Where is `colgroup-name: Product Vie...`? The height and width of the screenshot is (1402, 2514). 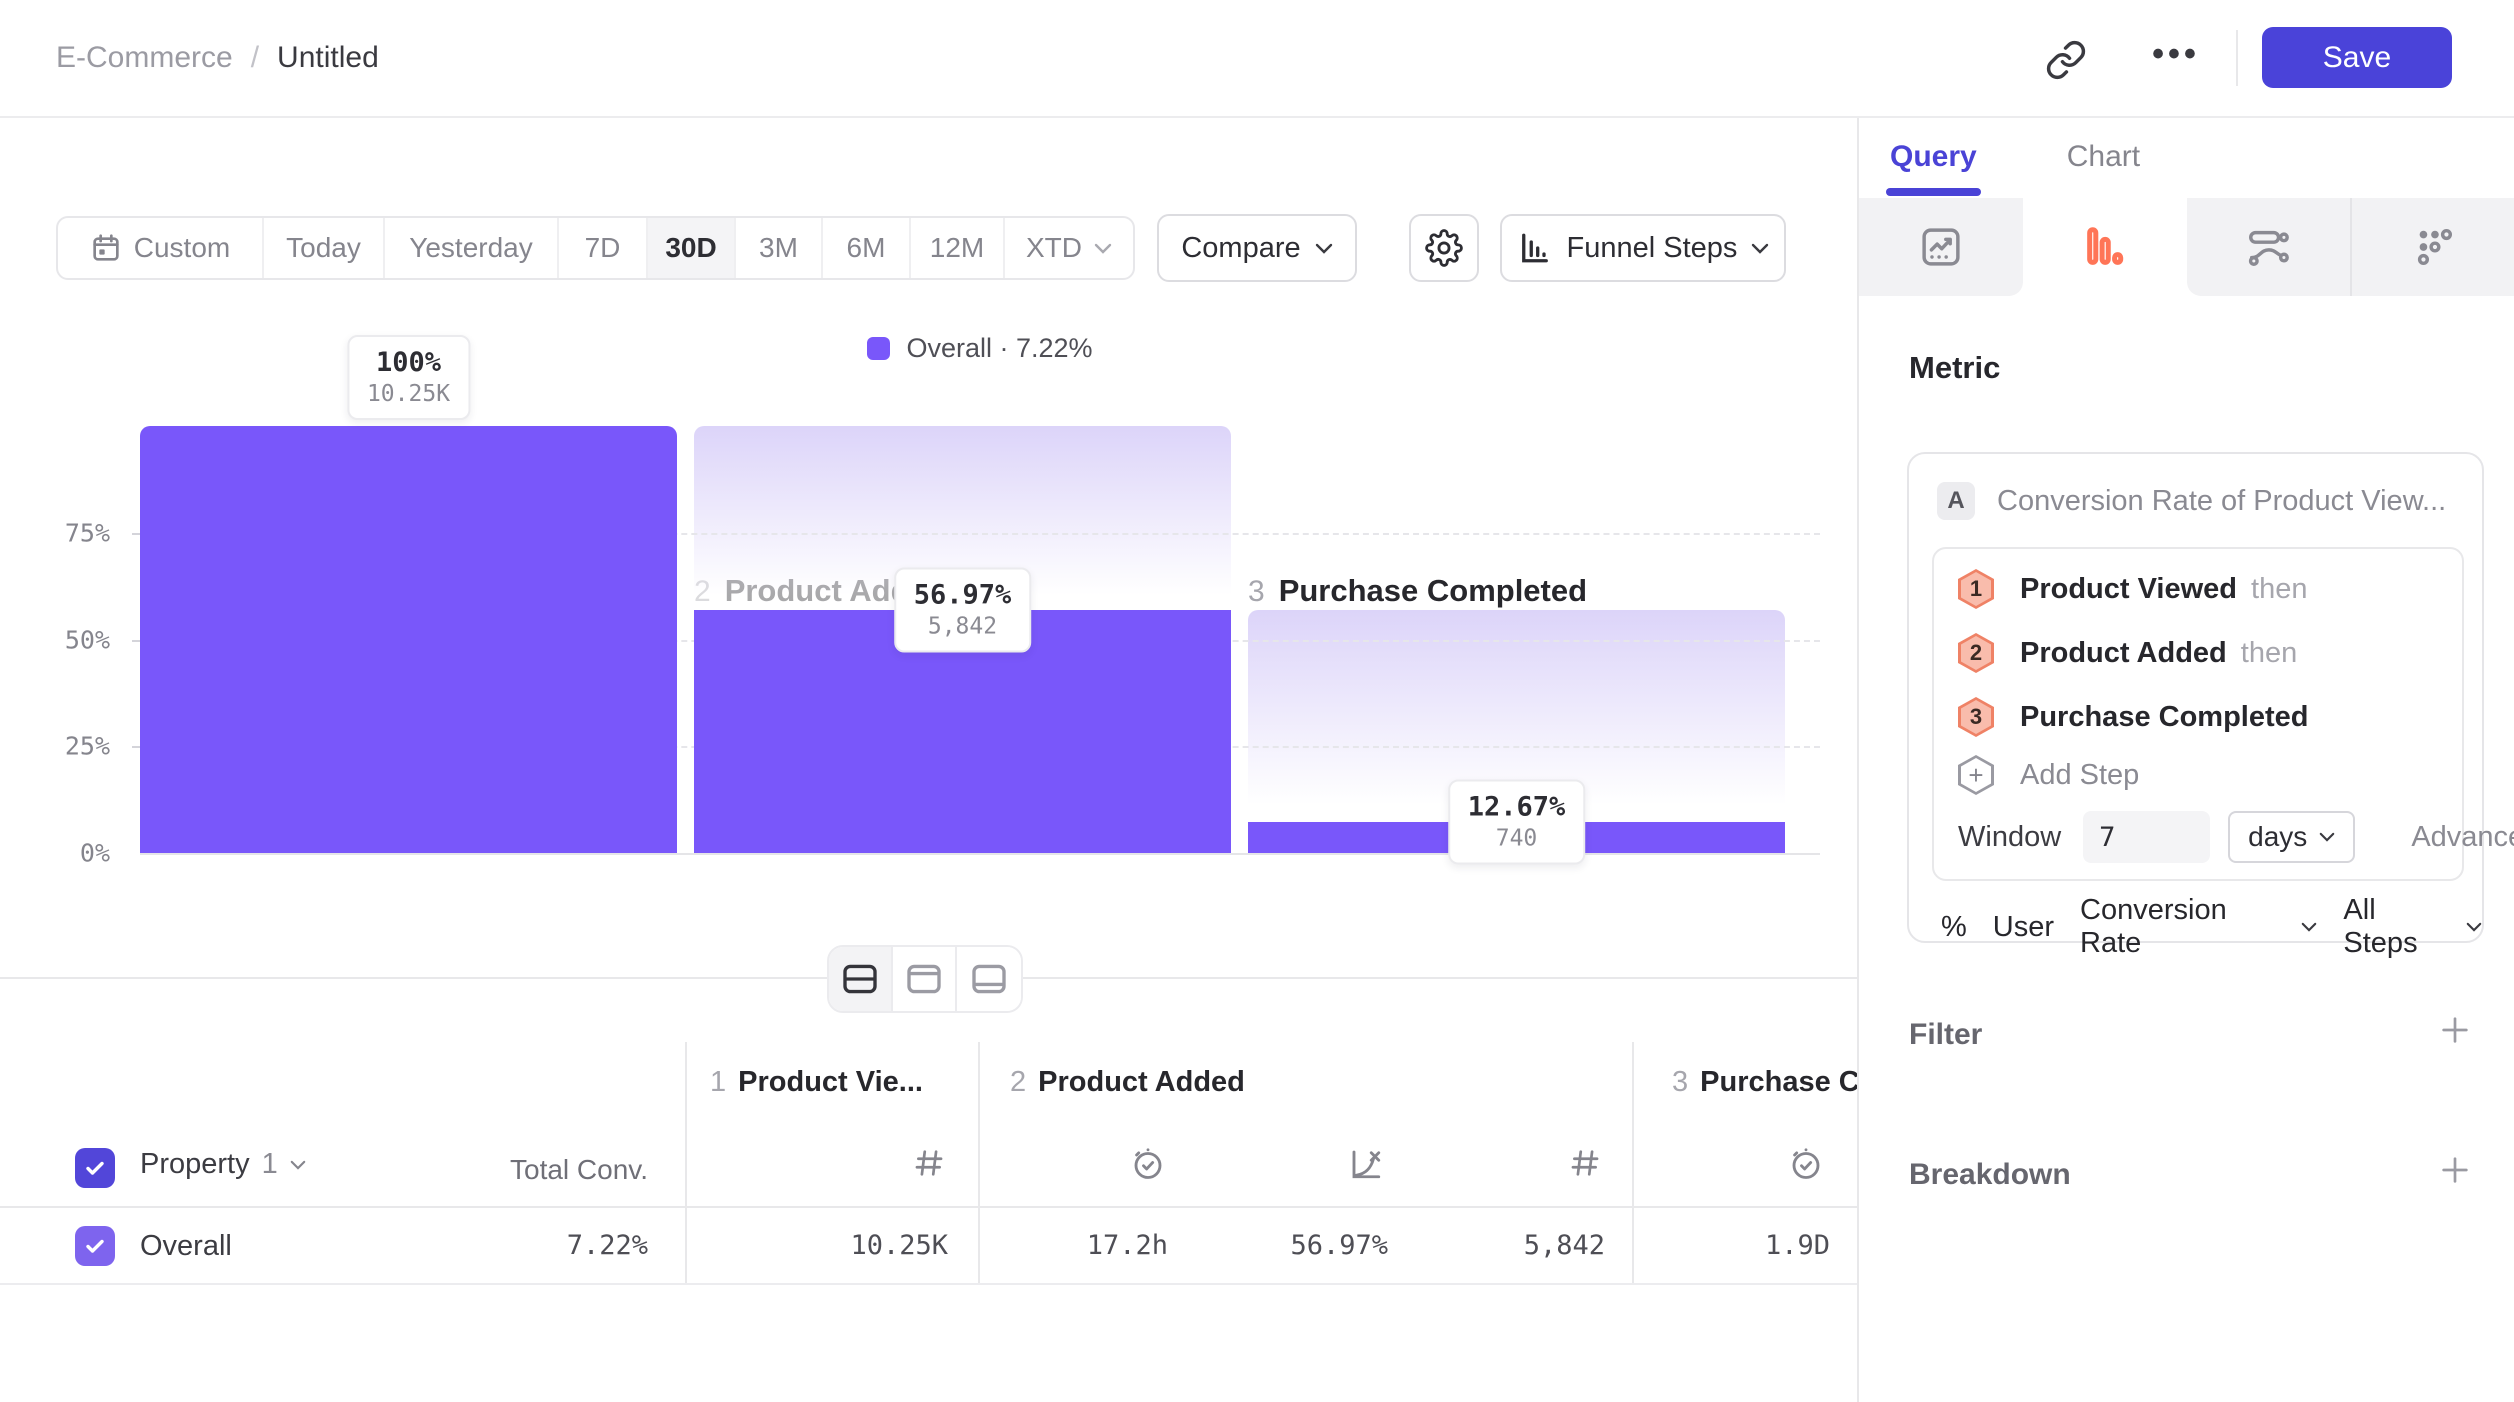 colgroup-name: Product Vie... is located at coordinates (830, 1082).